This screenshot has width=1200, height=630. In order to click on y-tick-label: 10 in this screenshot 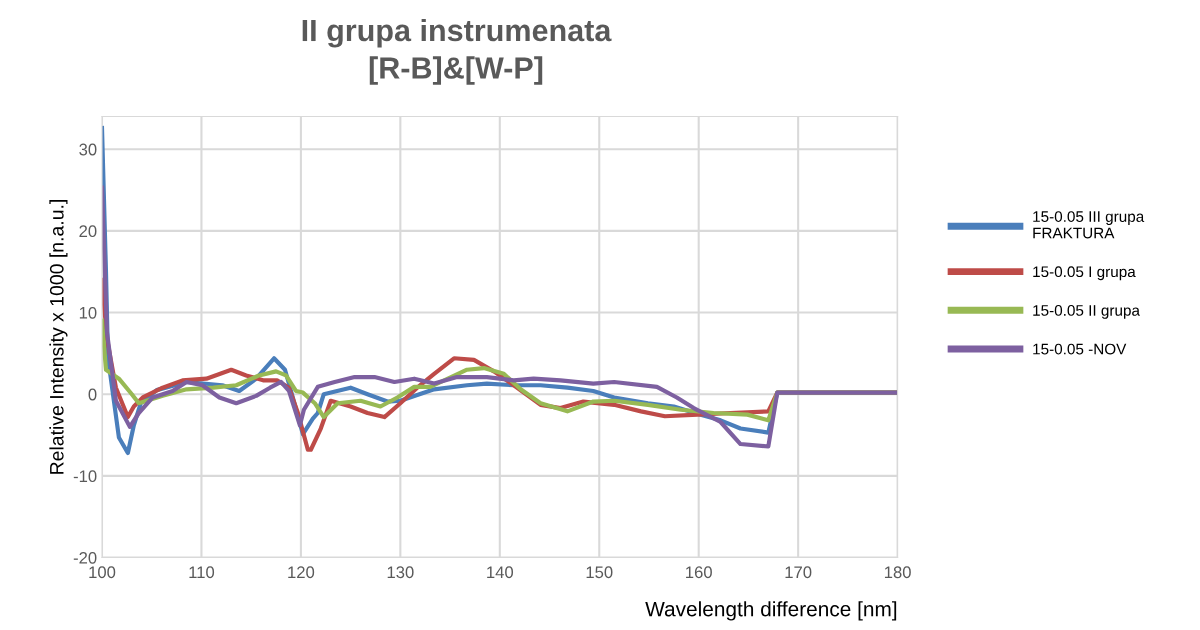, I will do `click(88, 312)`.